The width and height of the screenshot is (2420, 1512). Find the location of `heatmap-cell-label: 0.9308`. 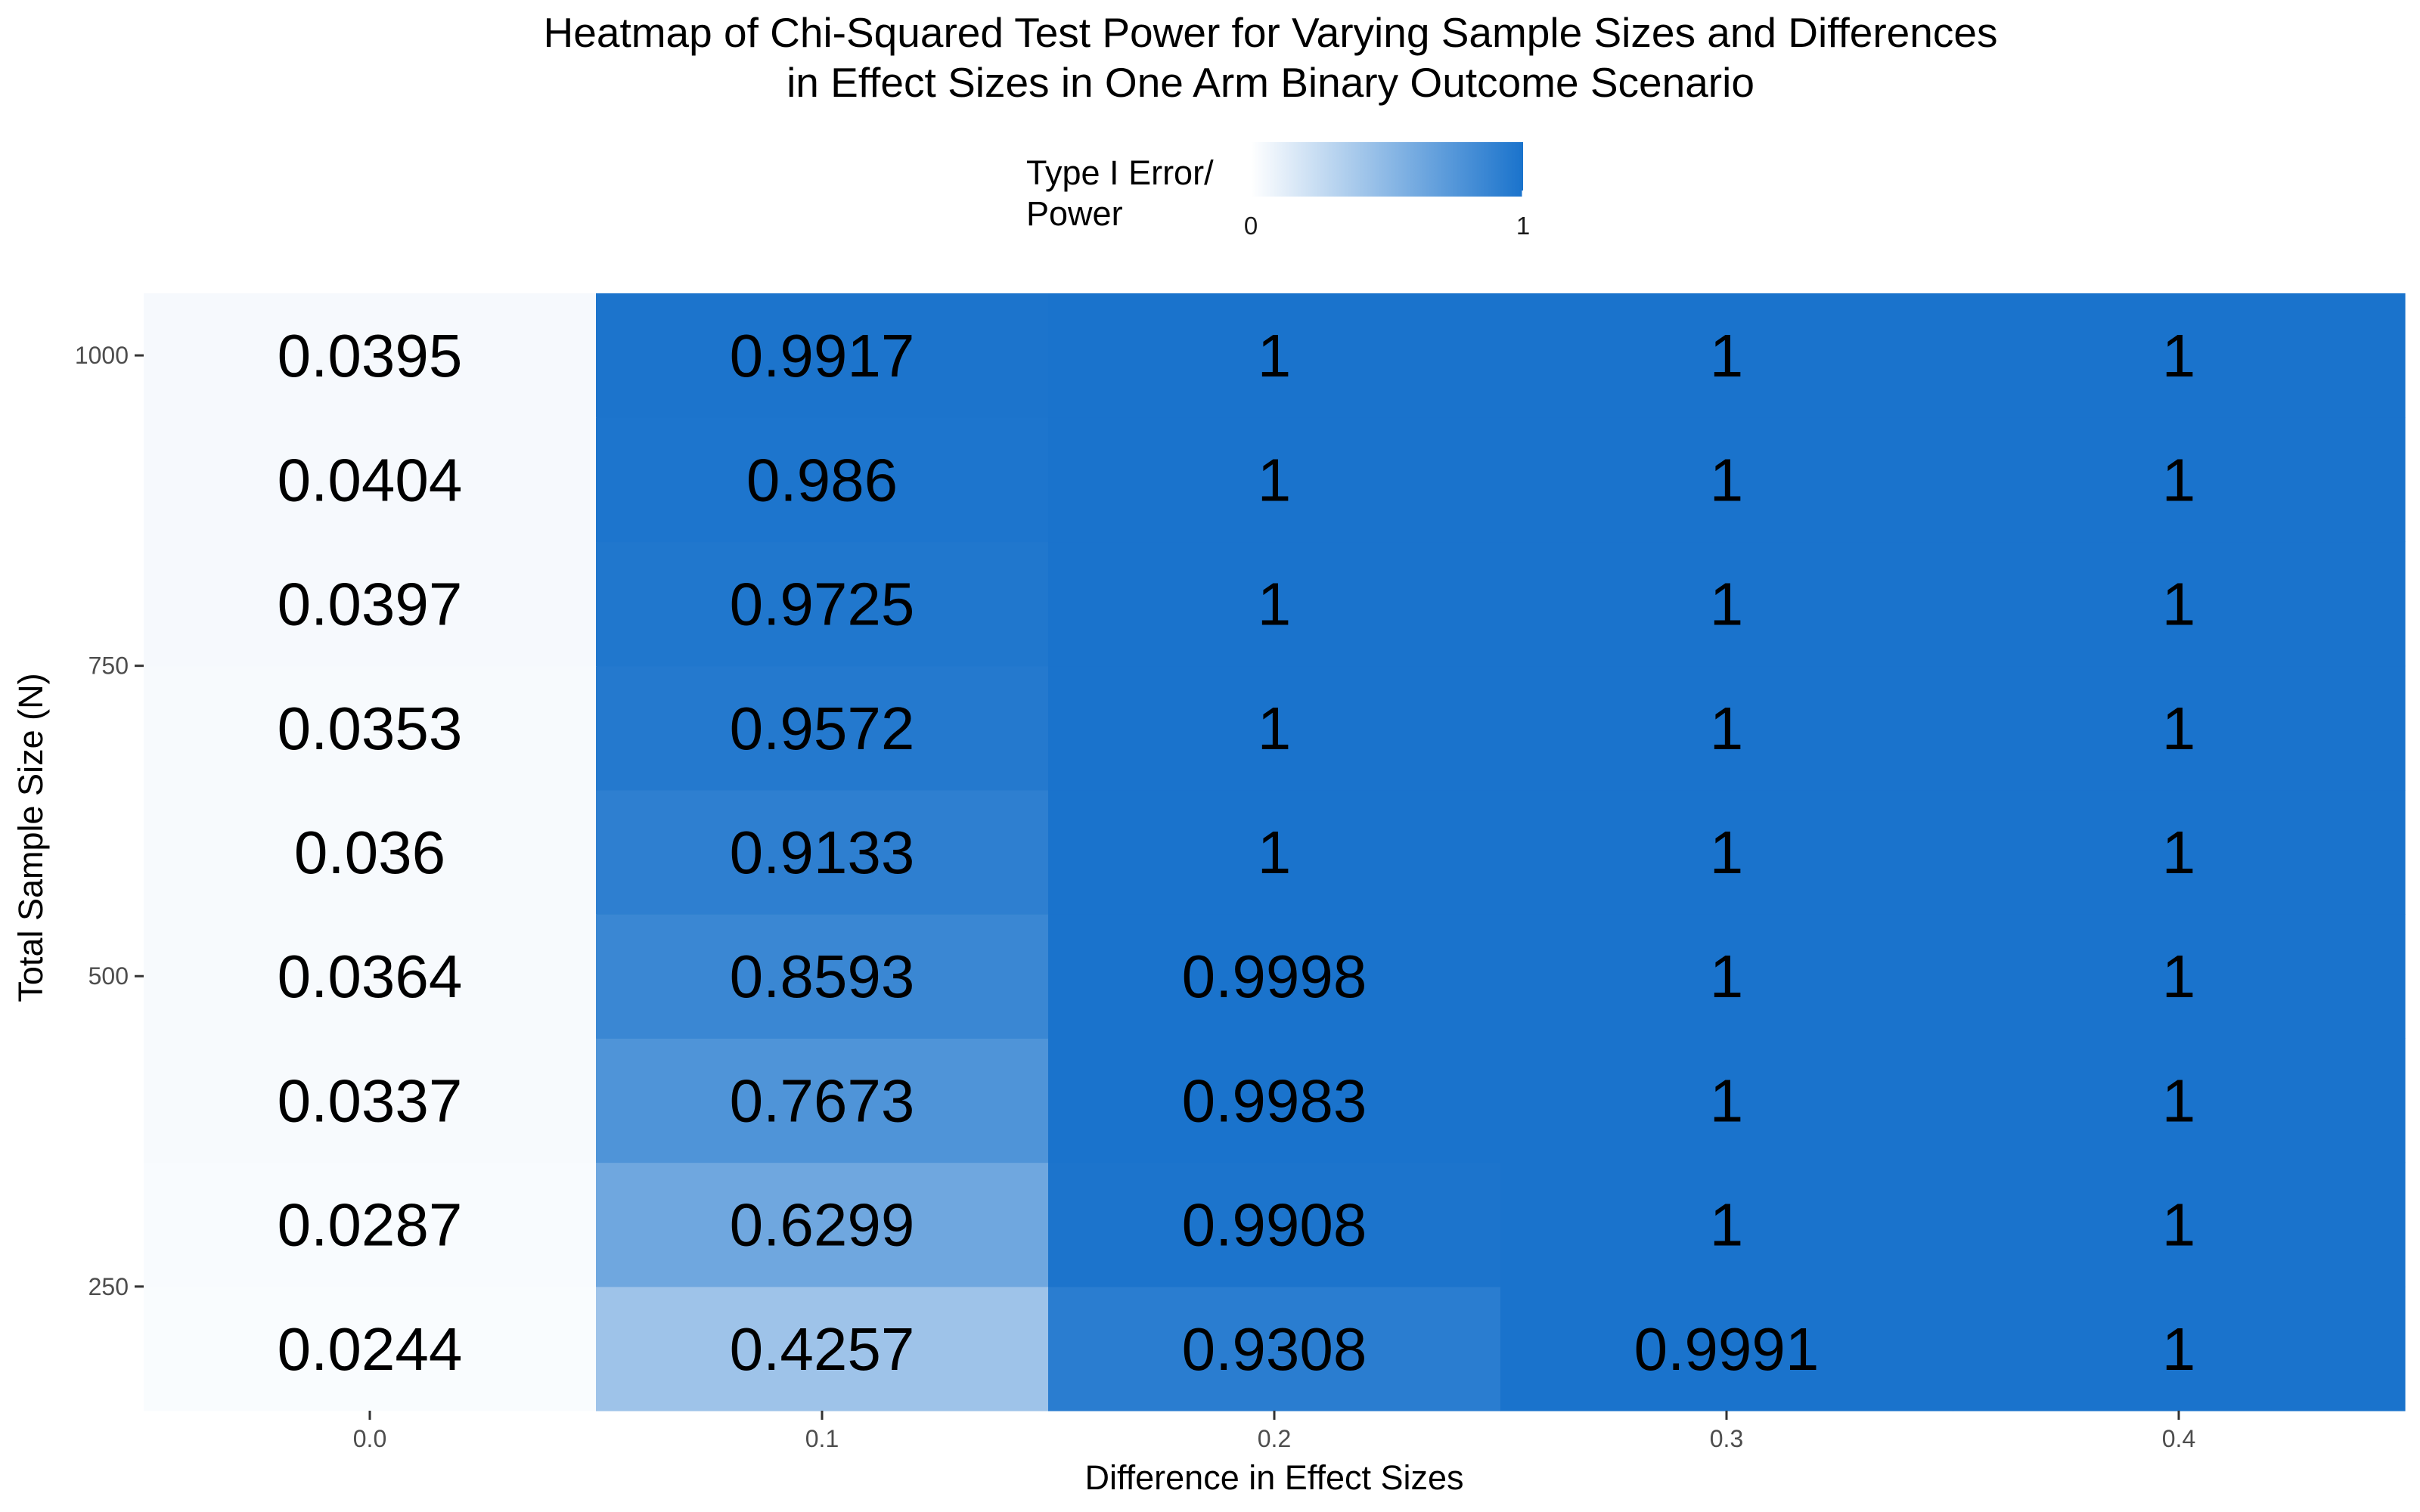

heatmap-cell-label: 0.9308 is located at coordinates (1274, 1349).